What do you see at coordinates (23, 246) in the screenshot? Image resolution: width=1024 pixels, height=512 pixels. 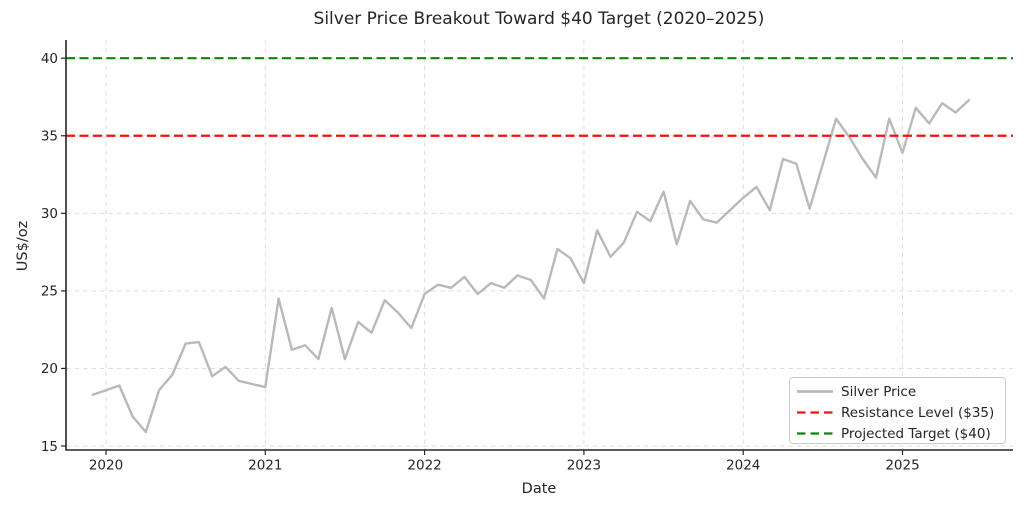 I see `y-axis-label: US$/oz` at bounding box center [23, 246].